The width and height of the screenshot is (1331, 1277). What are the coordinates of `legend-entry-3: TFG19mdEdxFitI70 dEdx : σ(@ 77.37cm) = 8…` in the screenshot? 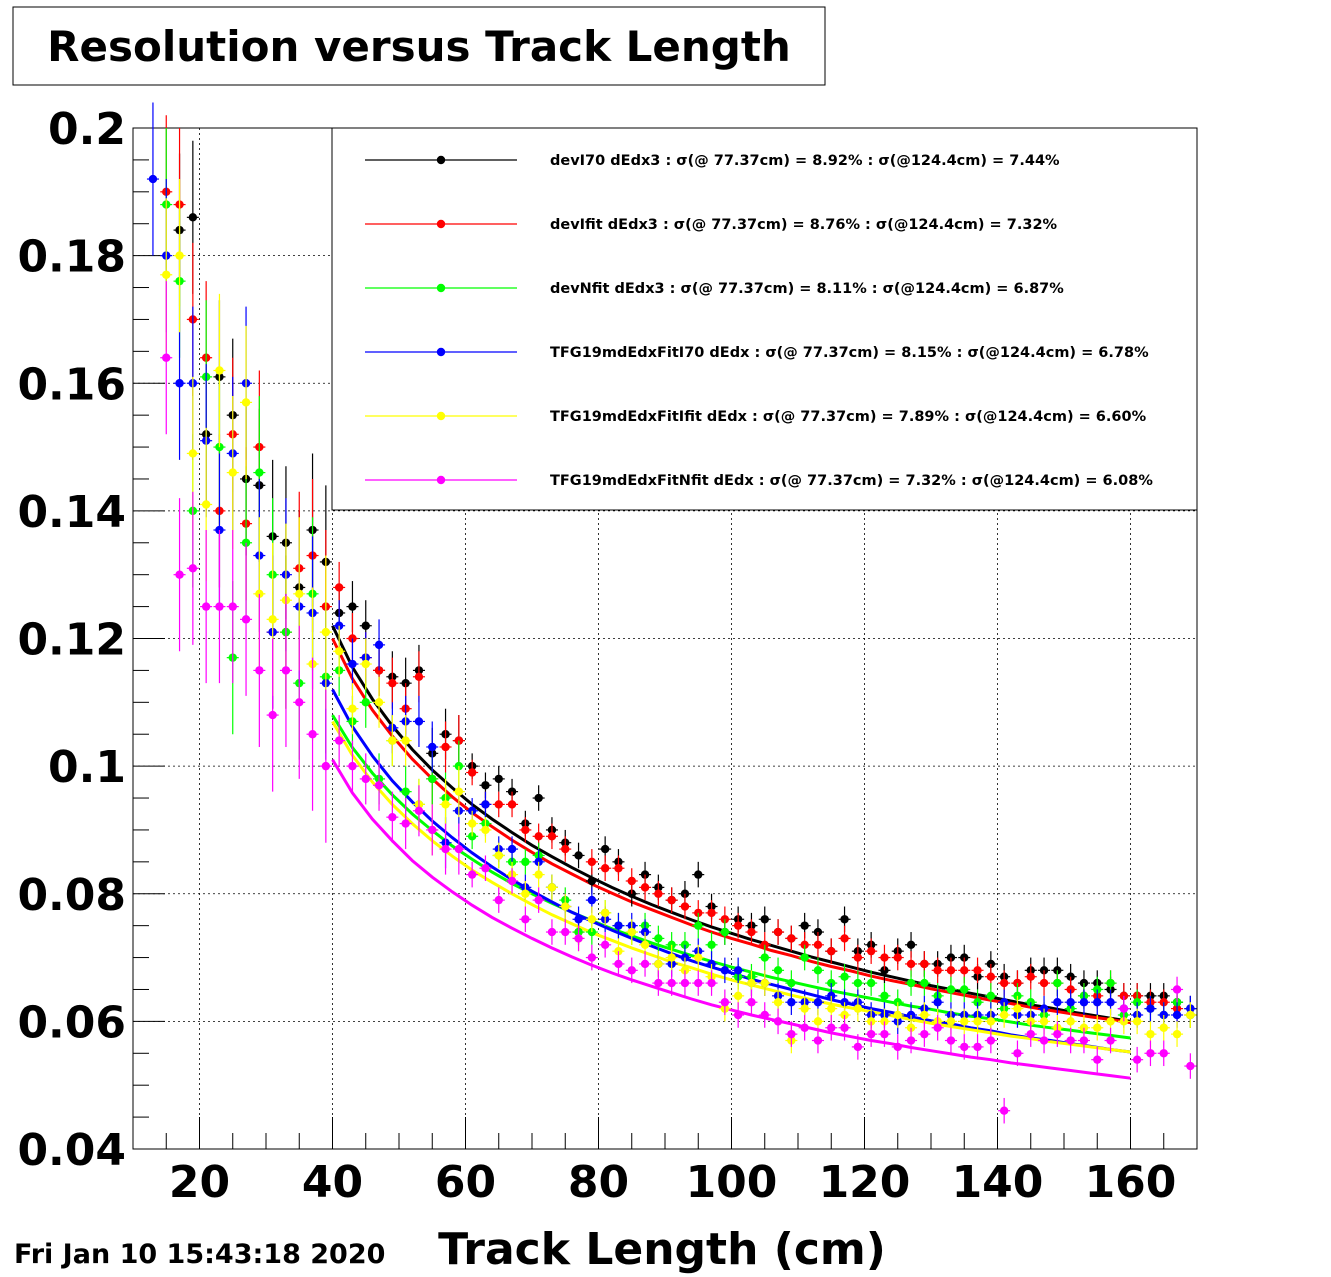 It's located at (757, 353).